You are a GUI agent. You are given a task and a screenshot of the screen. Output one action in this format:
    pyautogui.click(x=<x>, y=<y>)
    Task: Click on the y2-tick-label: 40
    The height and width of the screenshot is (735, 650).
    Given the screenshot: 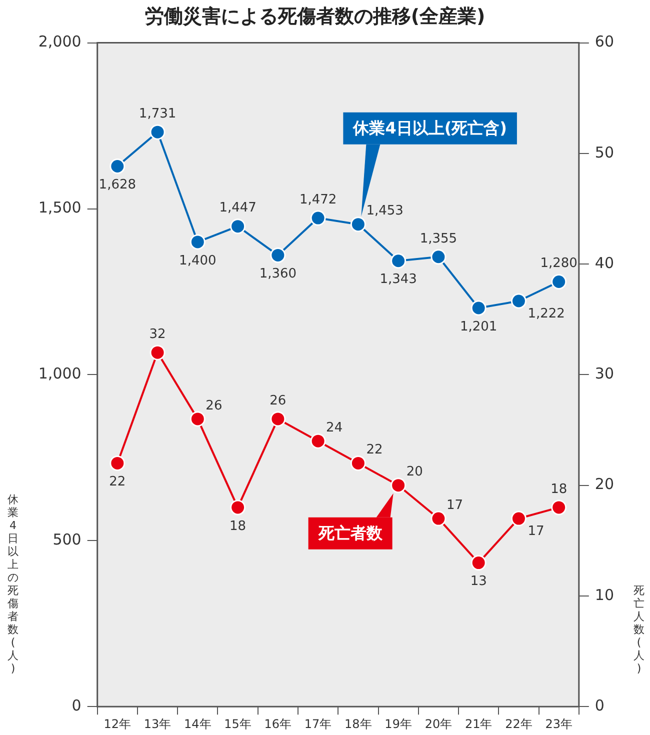 What is the action you would take?
    pyautogui.click(x=604, y=263)
    